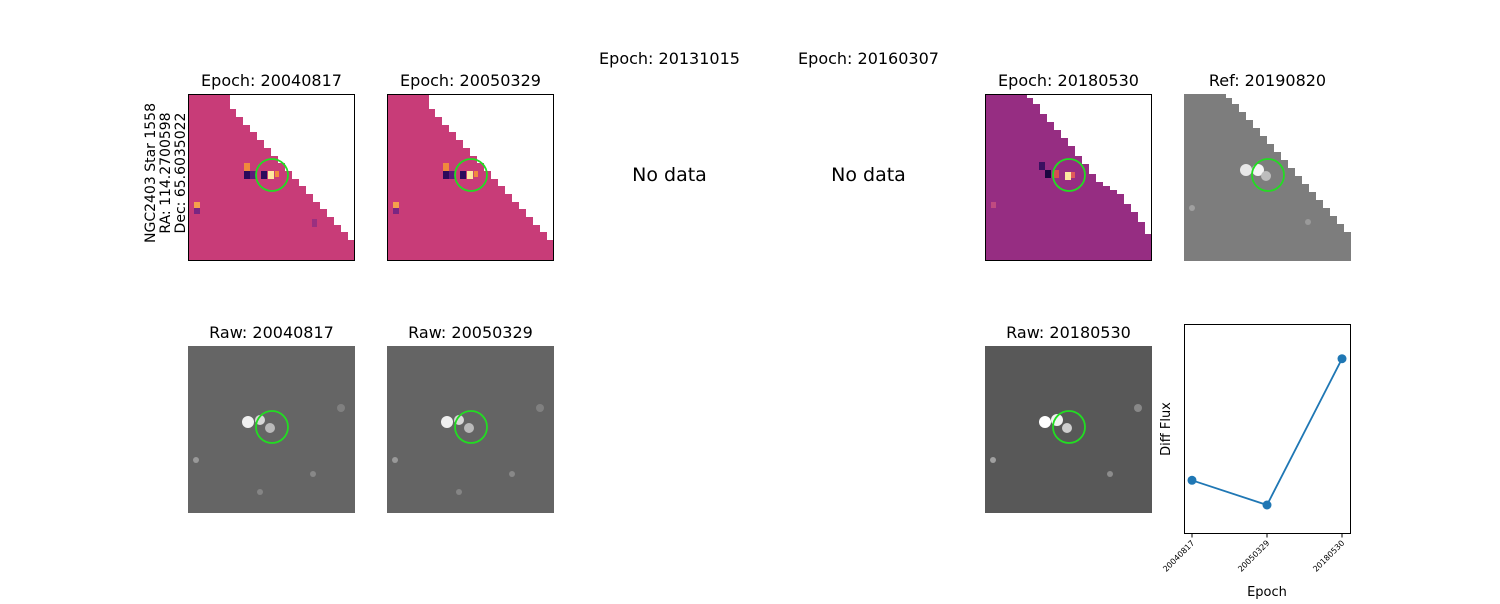 The image size is (1500, 604). I want to click on title-ref: Ref: 20190820, so click(1267, 80).